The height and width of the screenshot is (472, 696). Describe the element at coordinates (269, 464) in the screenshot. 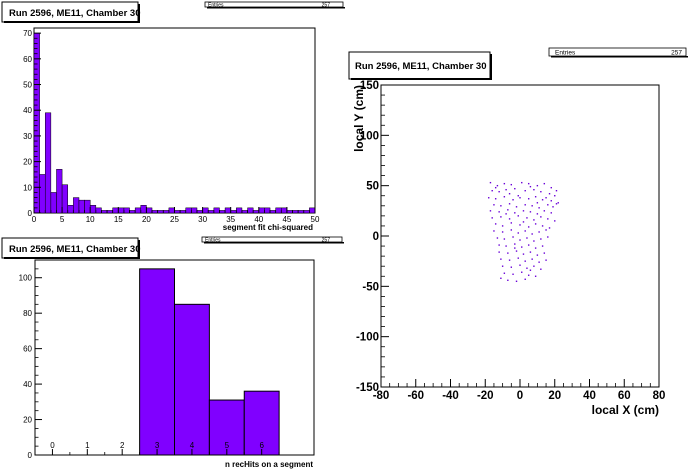

I see `nrechits-xlabel: n recHits on a segment` at that location.